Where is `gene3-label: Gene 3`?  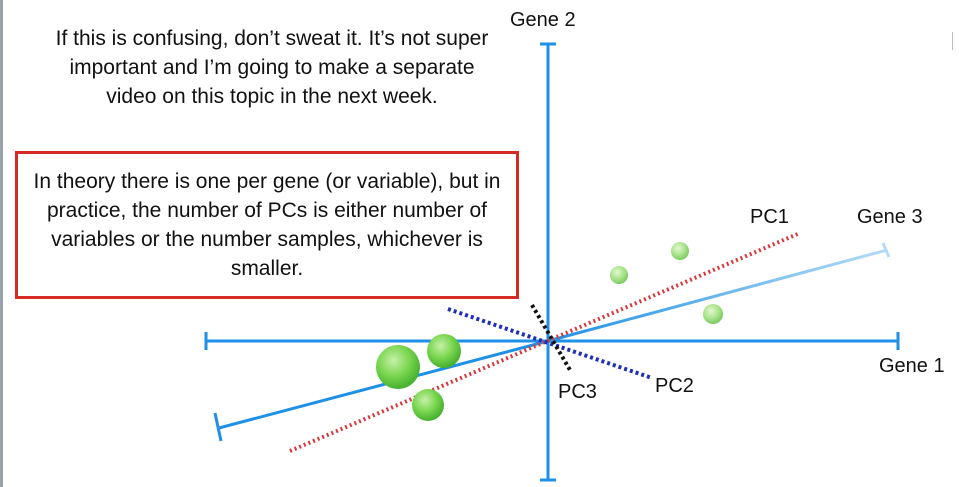
gene3-label: Gene 3 is located at coordinates (890, 217).